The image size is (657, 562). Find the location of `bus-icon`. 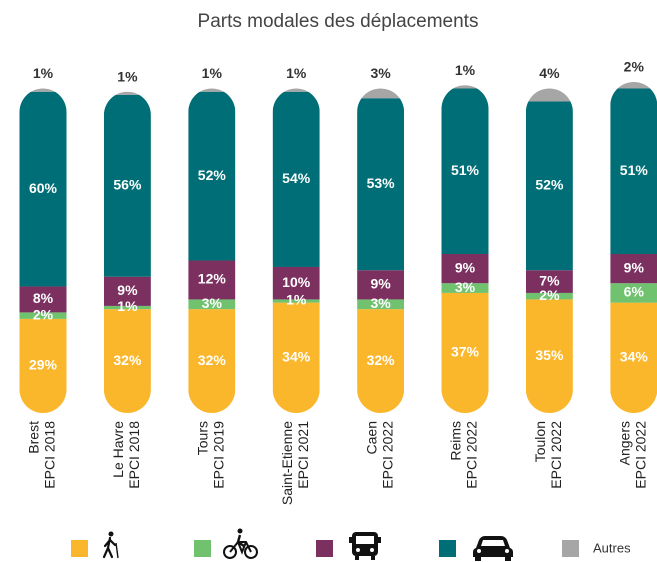

bus-icon is located at coordinates (365, 546).